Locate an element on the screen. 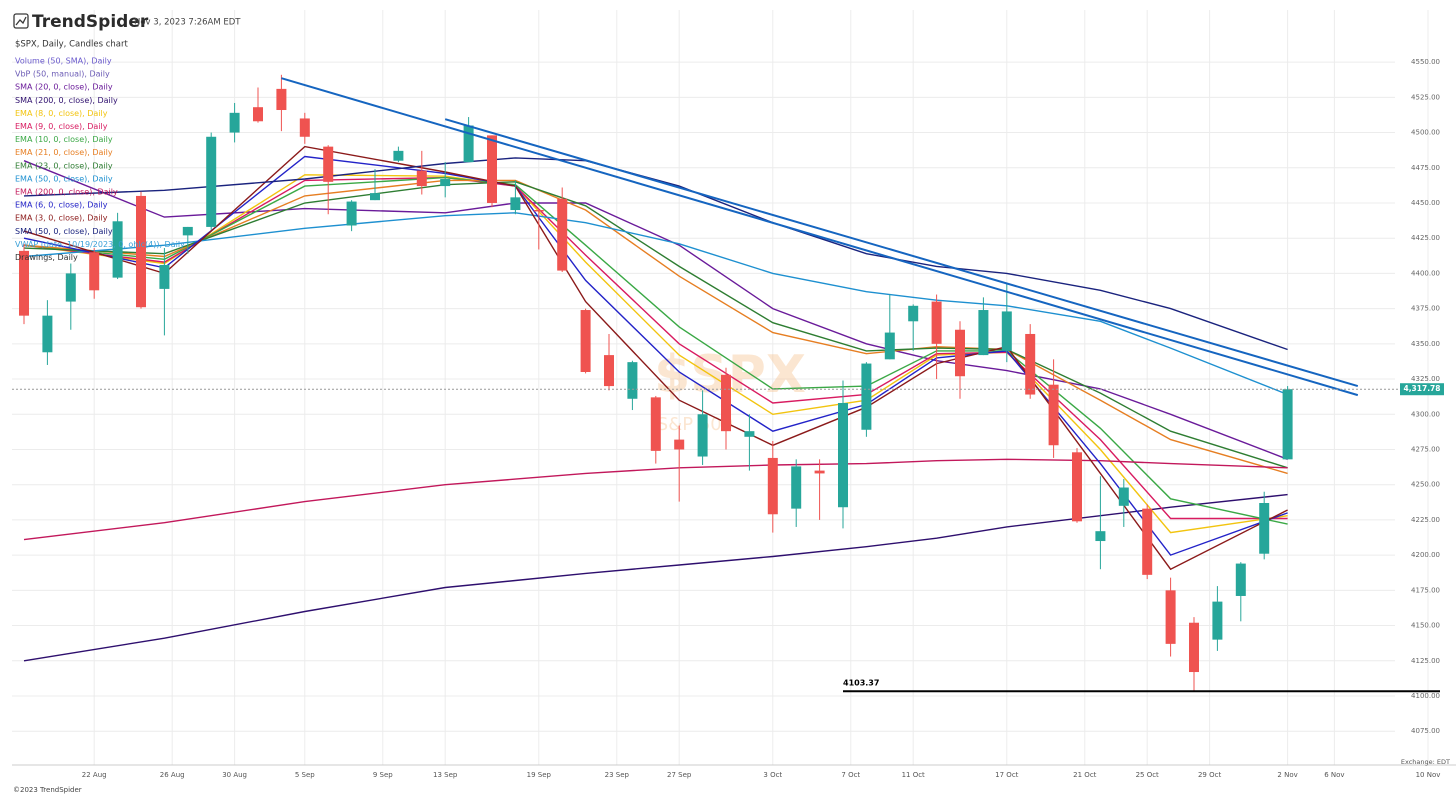  x-tick-label: 5 Sep is located at coordinates (305, 775).